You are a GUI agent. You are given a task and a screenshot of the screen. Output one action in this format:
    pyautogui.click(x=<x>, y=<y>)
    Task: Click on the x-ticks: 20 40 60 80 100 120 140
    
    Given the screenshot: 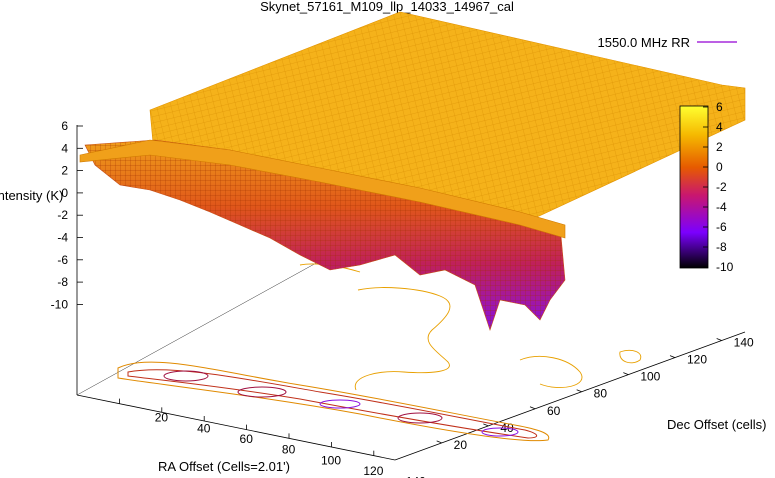 What is the action you would take?
    pyautogui.click(x=272, y=438)
    